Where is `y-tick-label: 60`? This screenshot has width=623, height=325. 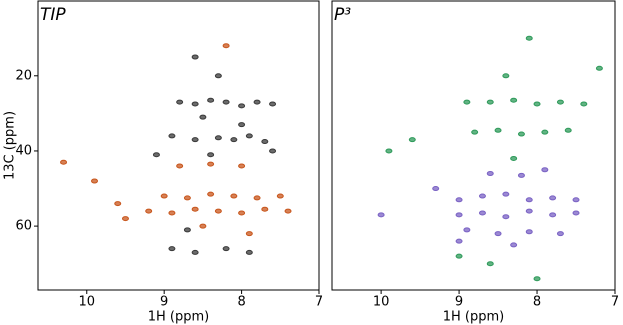 y-tick-label: 60 is located at coordinates (23, 226).